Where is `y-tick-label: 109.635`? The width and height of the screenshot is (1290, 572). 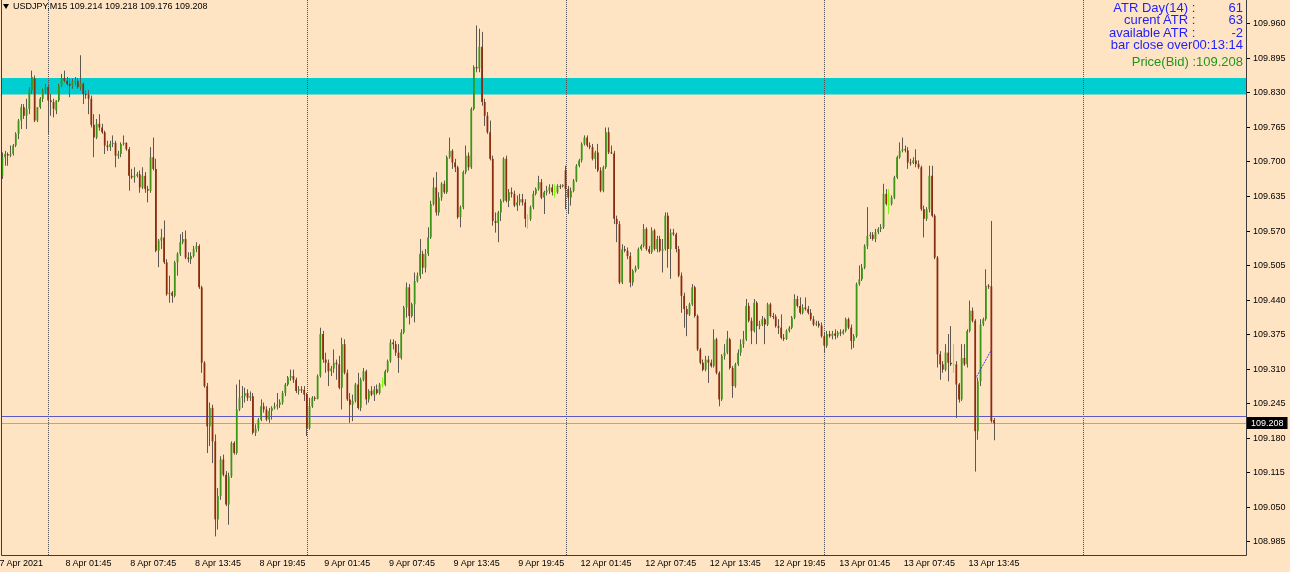 y-tick-label: 109.635 is located at coordinates (1269, 195).